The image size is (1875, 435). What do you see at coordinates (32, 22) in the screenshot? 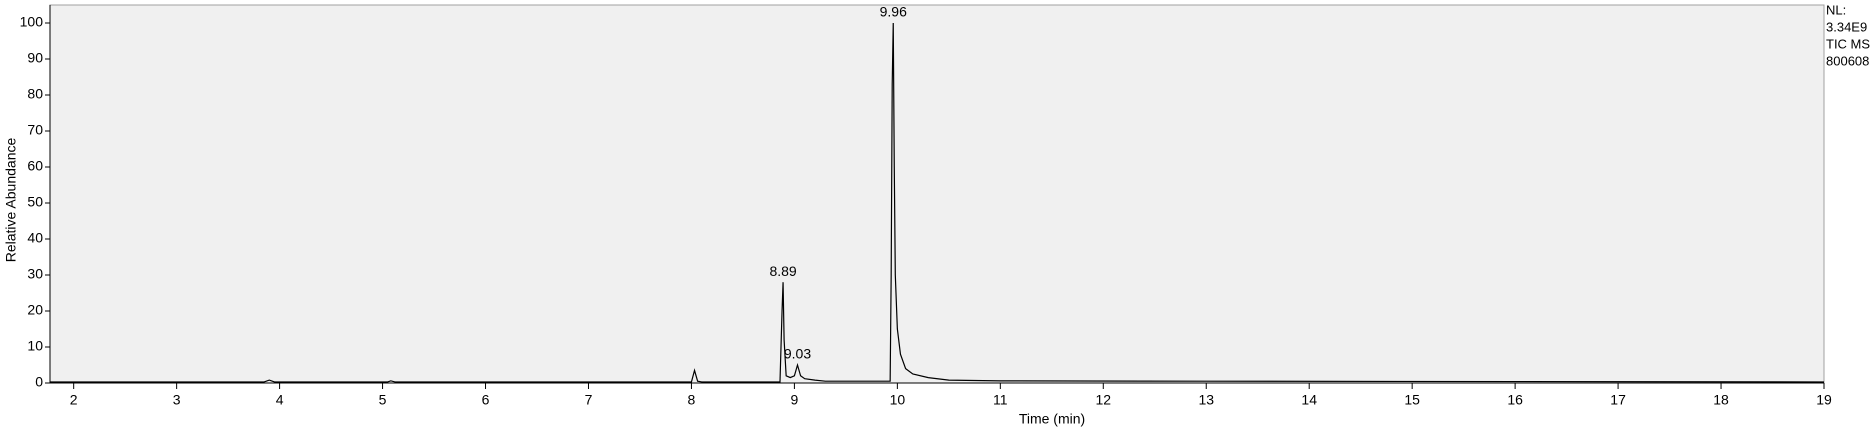
I see `y-tick-label: 100` at bounding box center [32, 22].